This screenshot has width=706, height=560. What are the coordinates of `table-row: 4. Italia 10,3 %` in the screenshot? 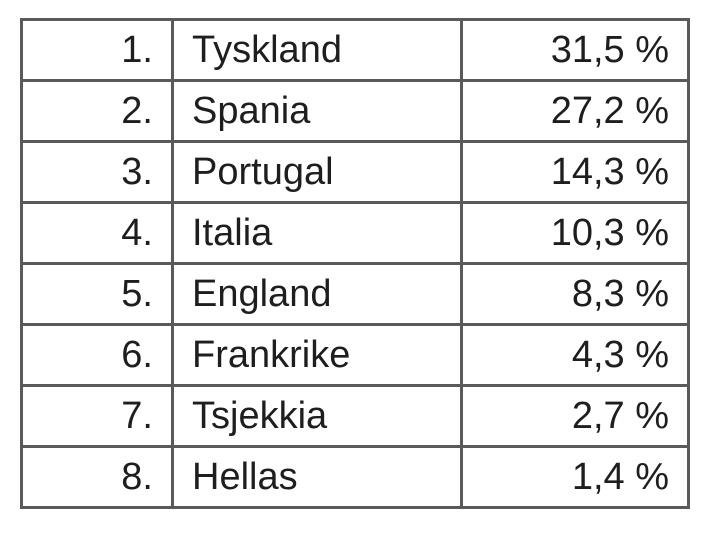 It's located at (355, 233).